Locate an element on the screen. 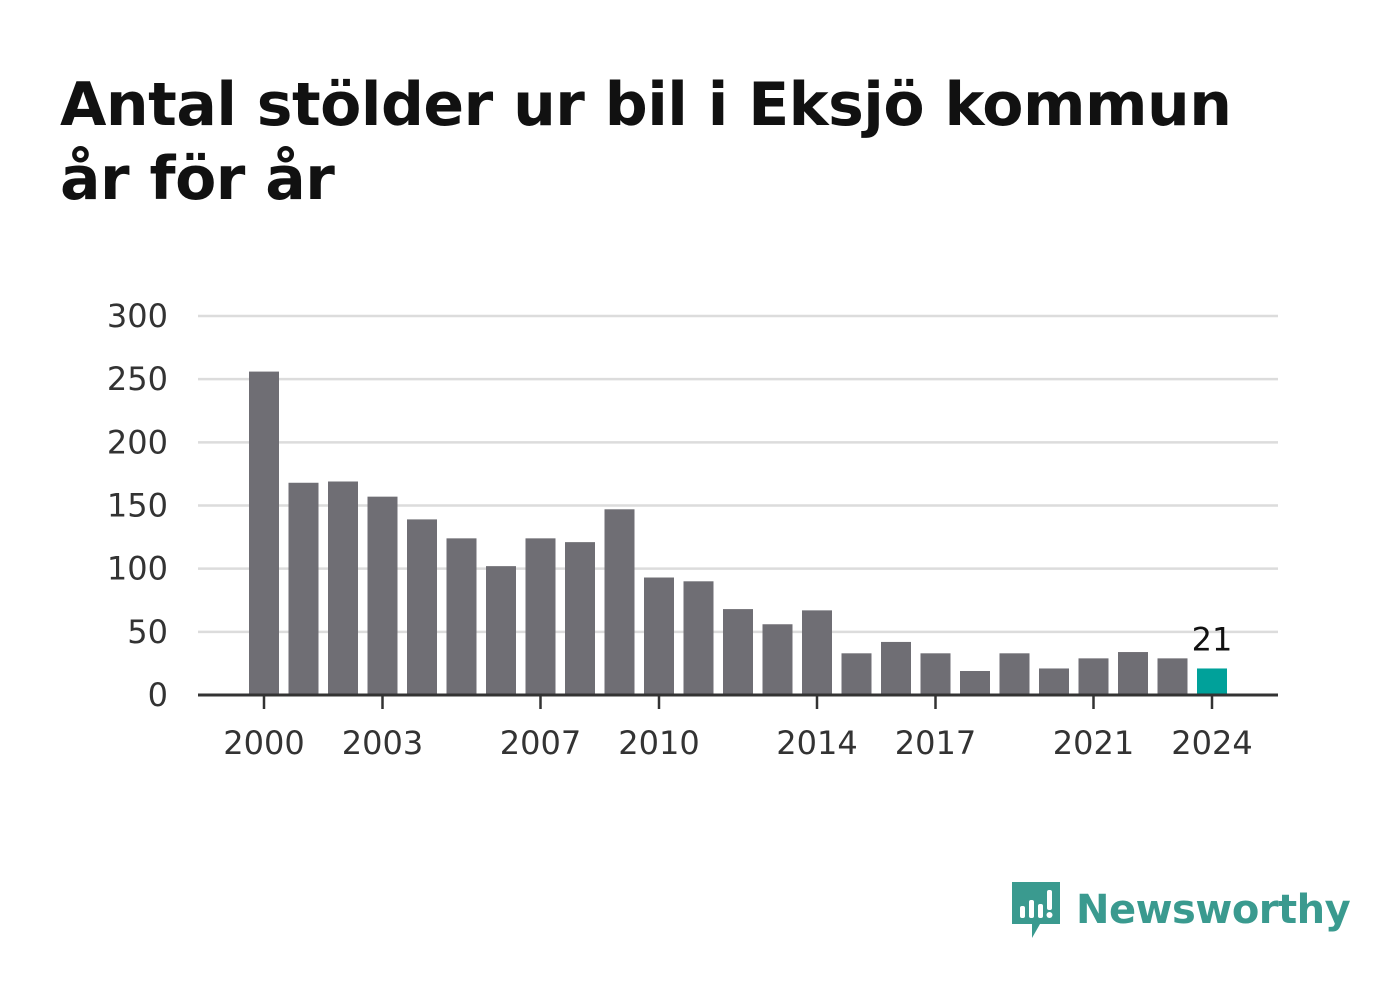 This screenshot has height=999, width=1382. x-axis-tick-labels: 2000 2003 2007 2010 2014 2017 2021 2024 is located at coordinates (737, 743).